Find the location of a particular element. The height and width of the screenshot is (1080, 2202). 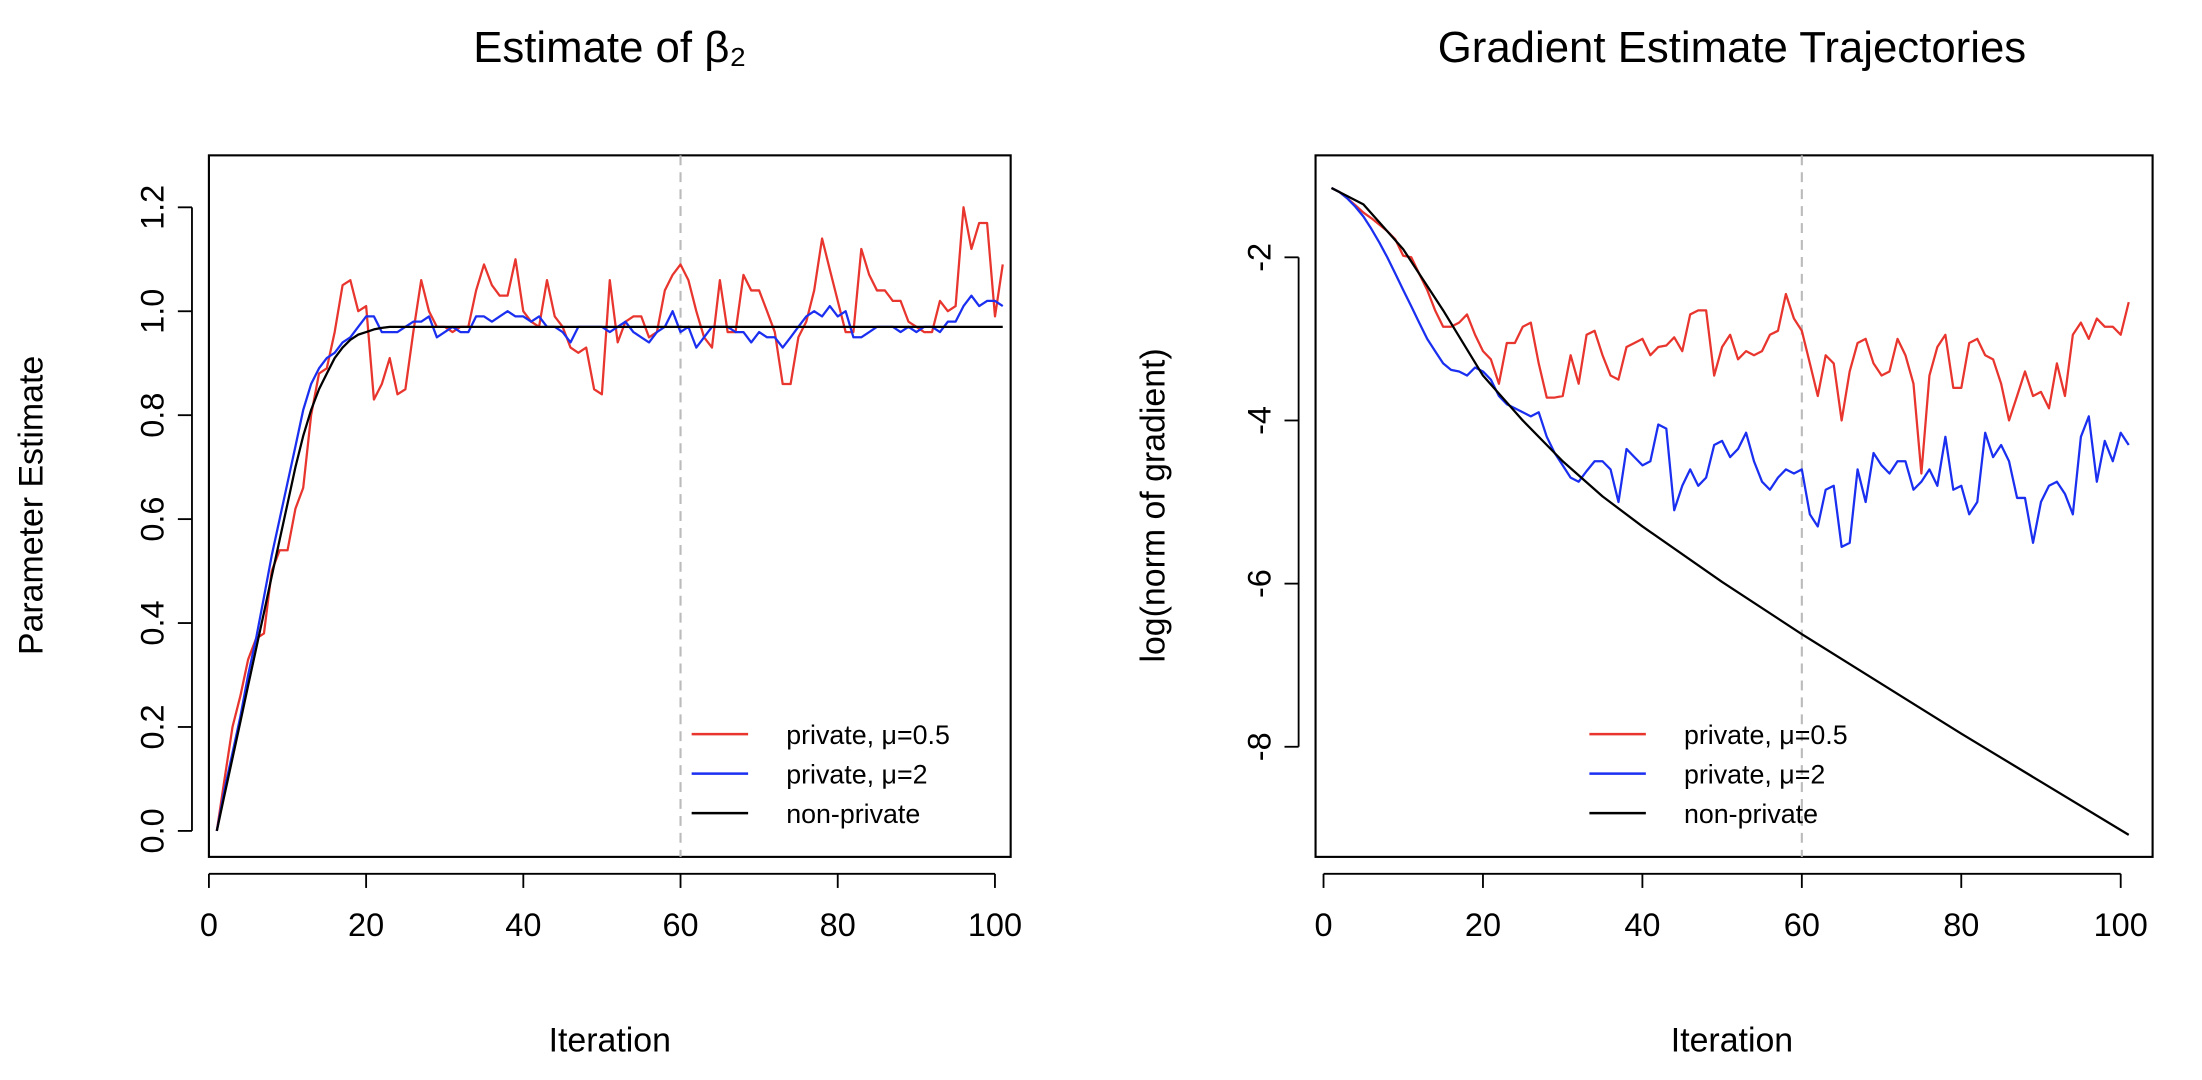

y-tick-label: 0.2 is located at coordinates (153, 726).